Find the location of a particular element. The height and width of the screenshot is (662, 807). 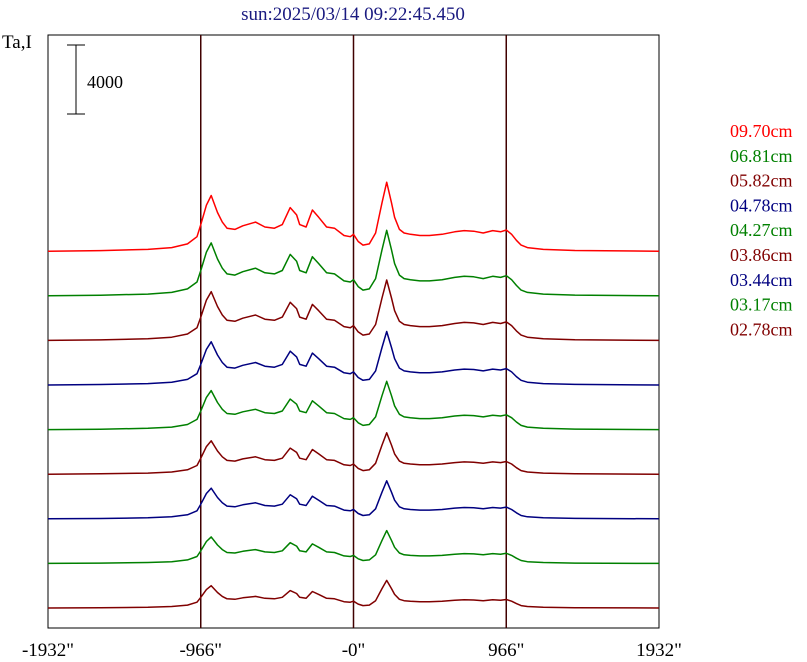

legend-entry: 04.27cm is located at coordinates (761, 230).